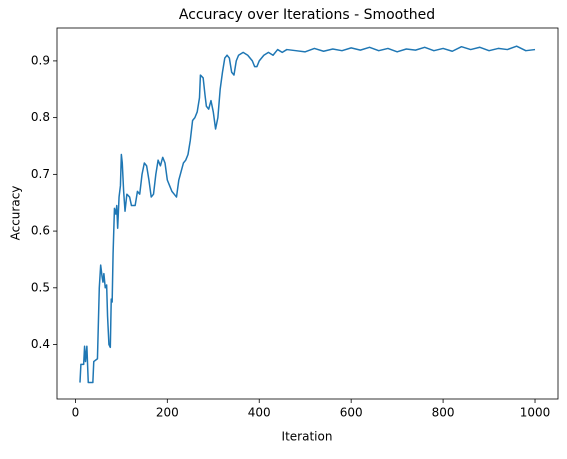  Describe the element at coordinates (40, 344) in the screenshot. I see `y-tick-label: 0.4` at that location.